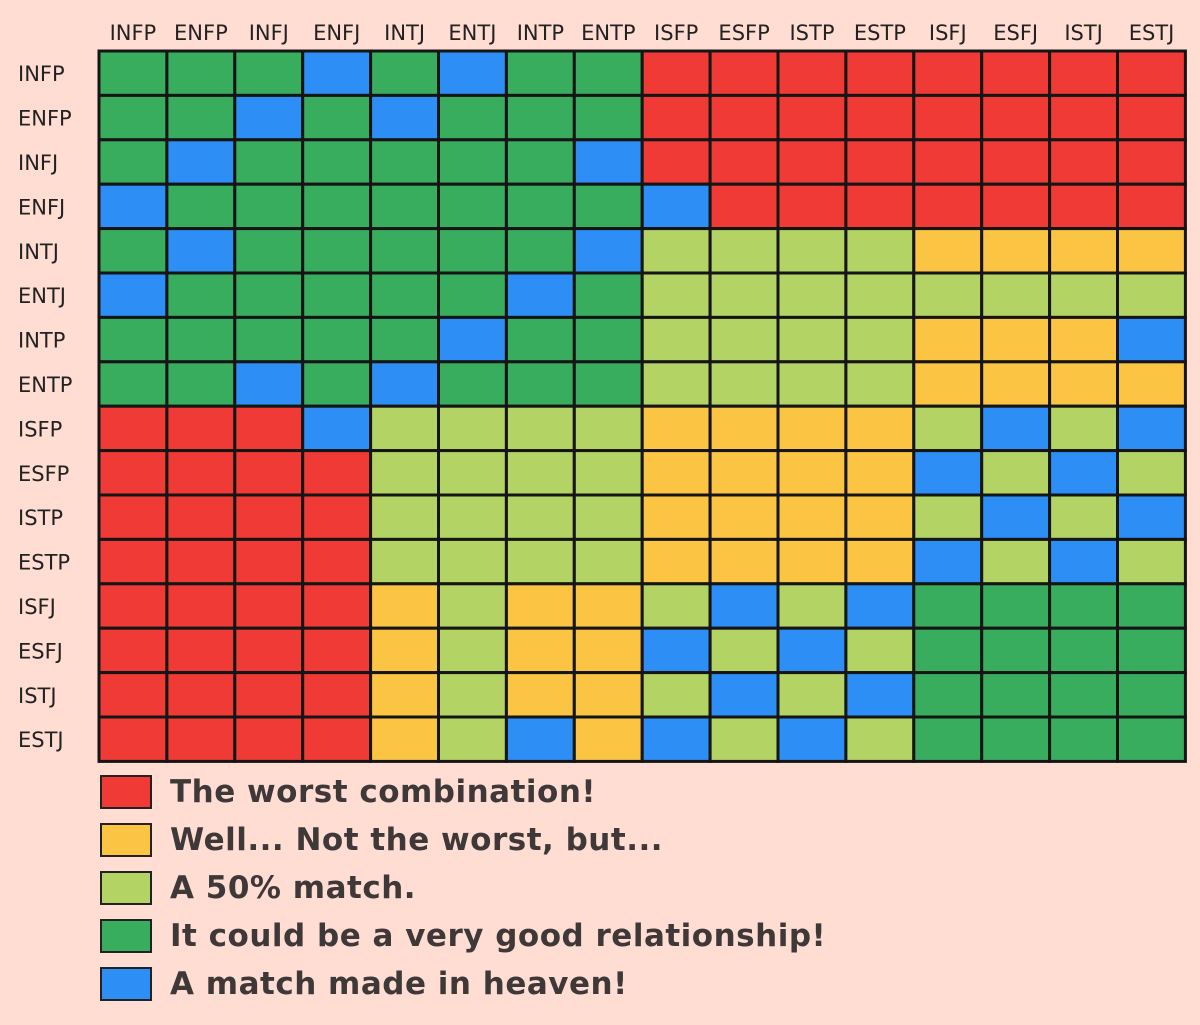 The image size is (1200, 1025). I want to click on cell-infp-estp, so click(880, 73).